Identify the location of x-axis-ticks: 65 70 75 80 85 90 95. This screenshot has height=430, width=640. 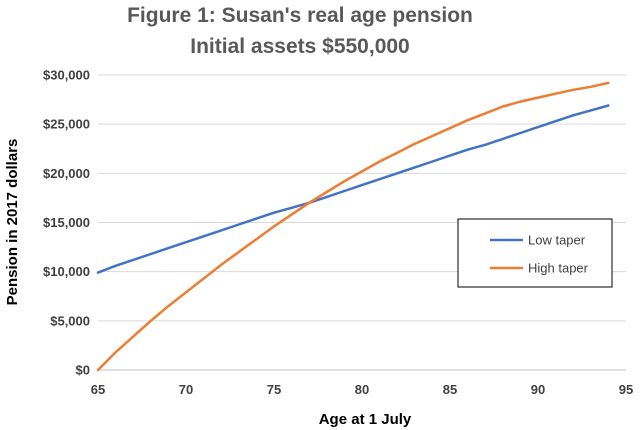
(362, 389).